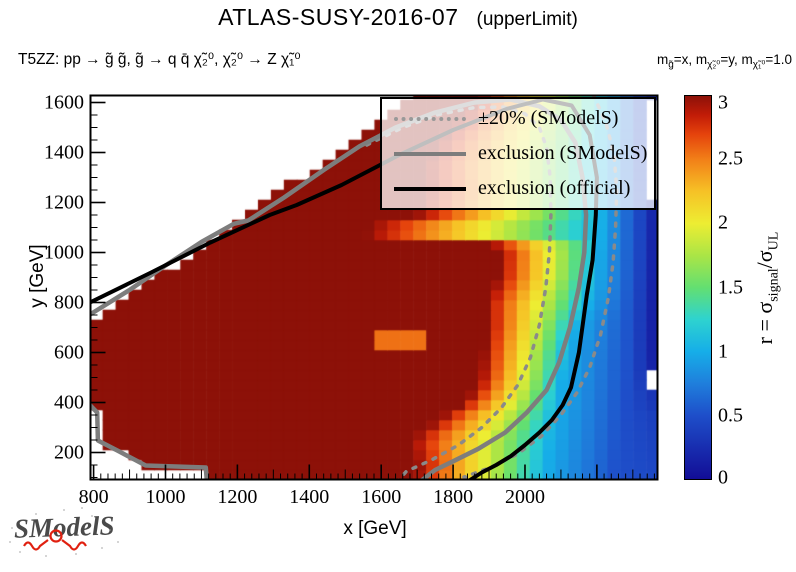 This screenshot has height=572, width=796. What do you see at coordinates (764, 259) in the screenshot?
I see `colorbar-title-mid: /σ` at bounding box center [764, 259].